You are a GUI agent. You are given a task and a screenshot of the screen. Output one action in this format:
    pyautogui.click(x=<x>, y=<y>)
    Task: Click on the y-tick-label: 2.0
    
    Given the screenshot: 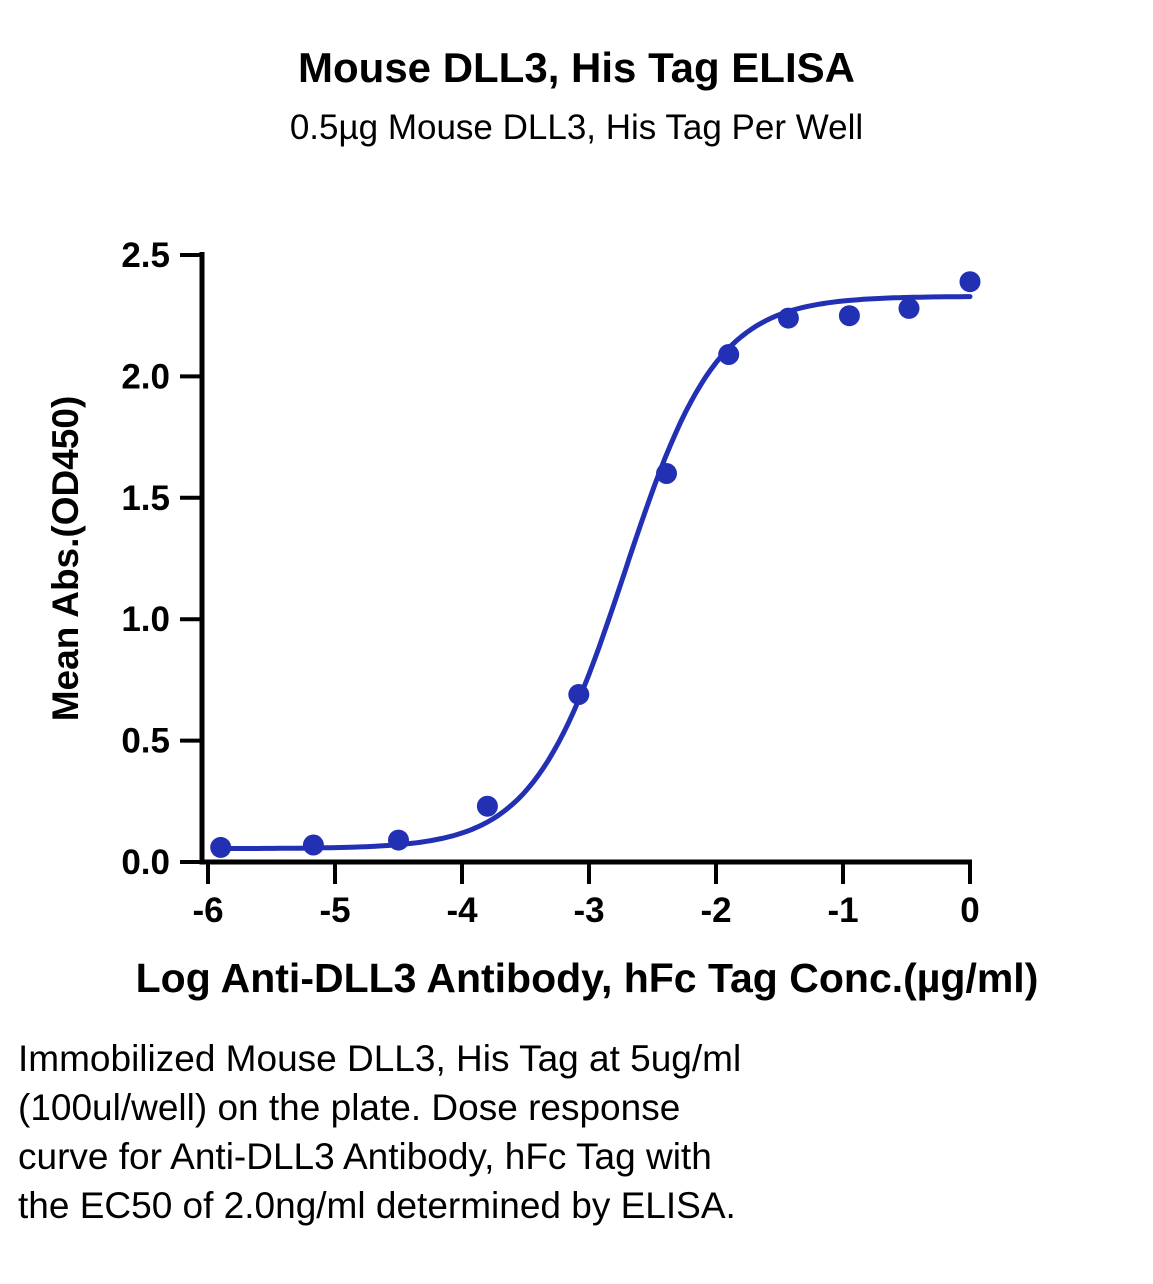 What is the action you would take?
    pyautogui.click(x=145, y=377)
    